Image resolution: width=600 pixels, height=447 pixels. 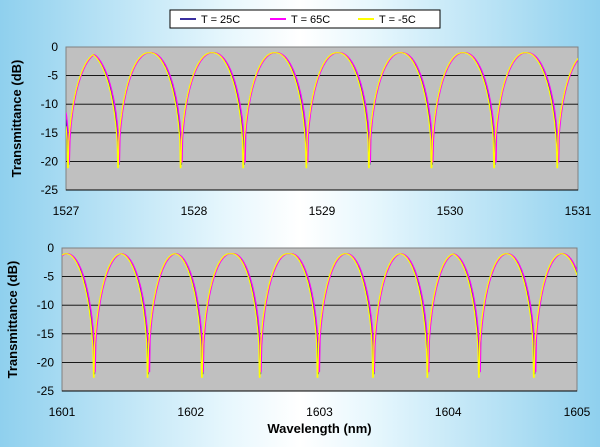 I want to click on x-tick-label: 1531, so click(x=578, y=211).